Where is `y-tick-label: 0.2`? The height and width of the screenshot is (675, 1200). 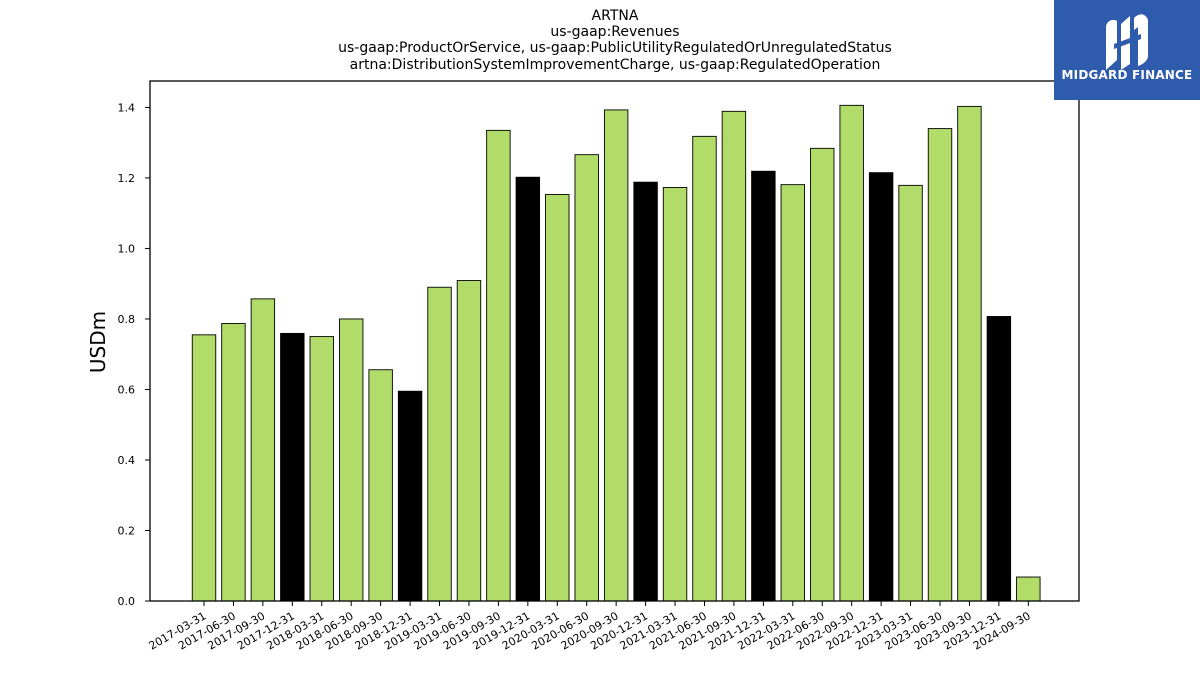
y-tick-label: 0.2 is located at coordinates (127, 530).